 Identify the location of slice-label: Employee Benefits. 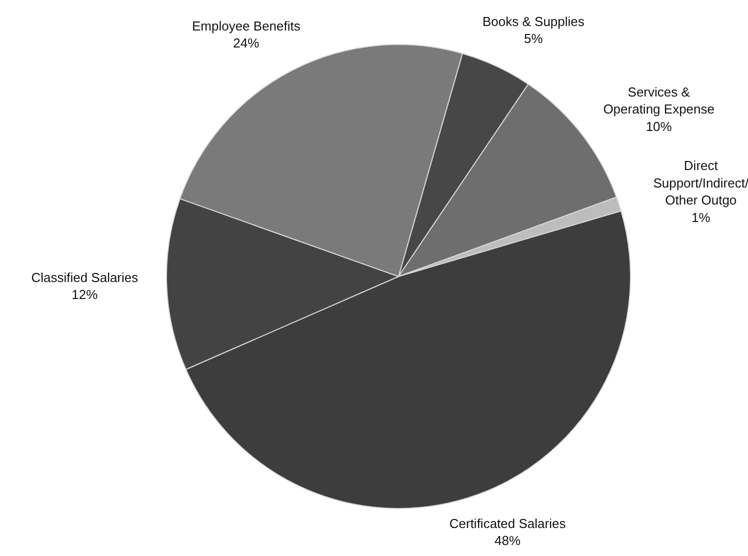
(246, 26).